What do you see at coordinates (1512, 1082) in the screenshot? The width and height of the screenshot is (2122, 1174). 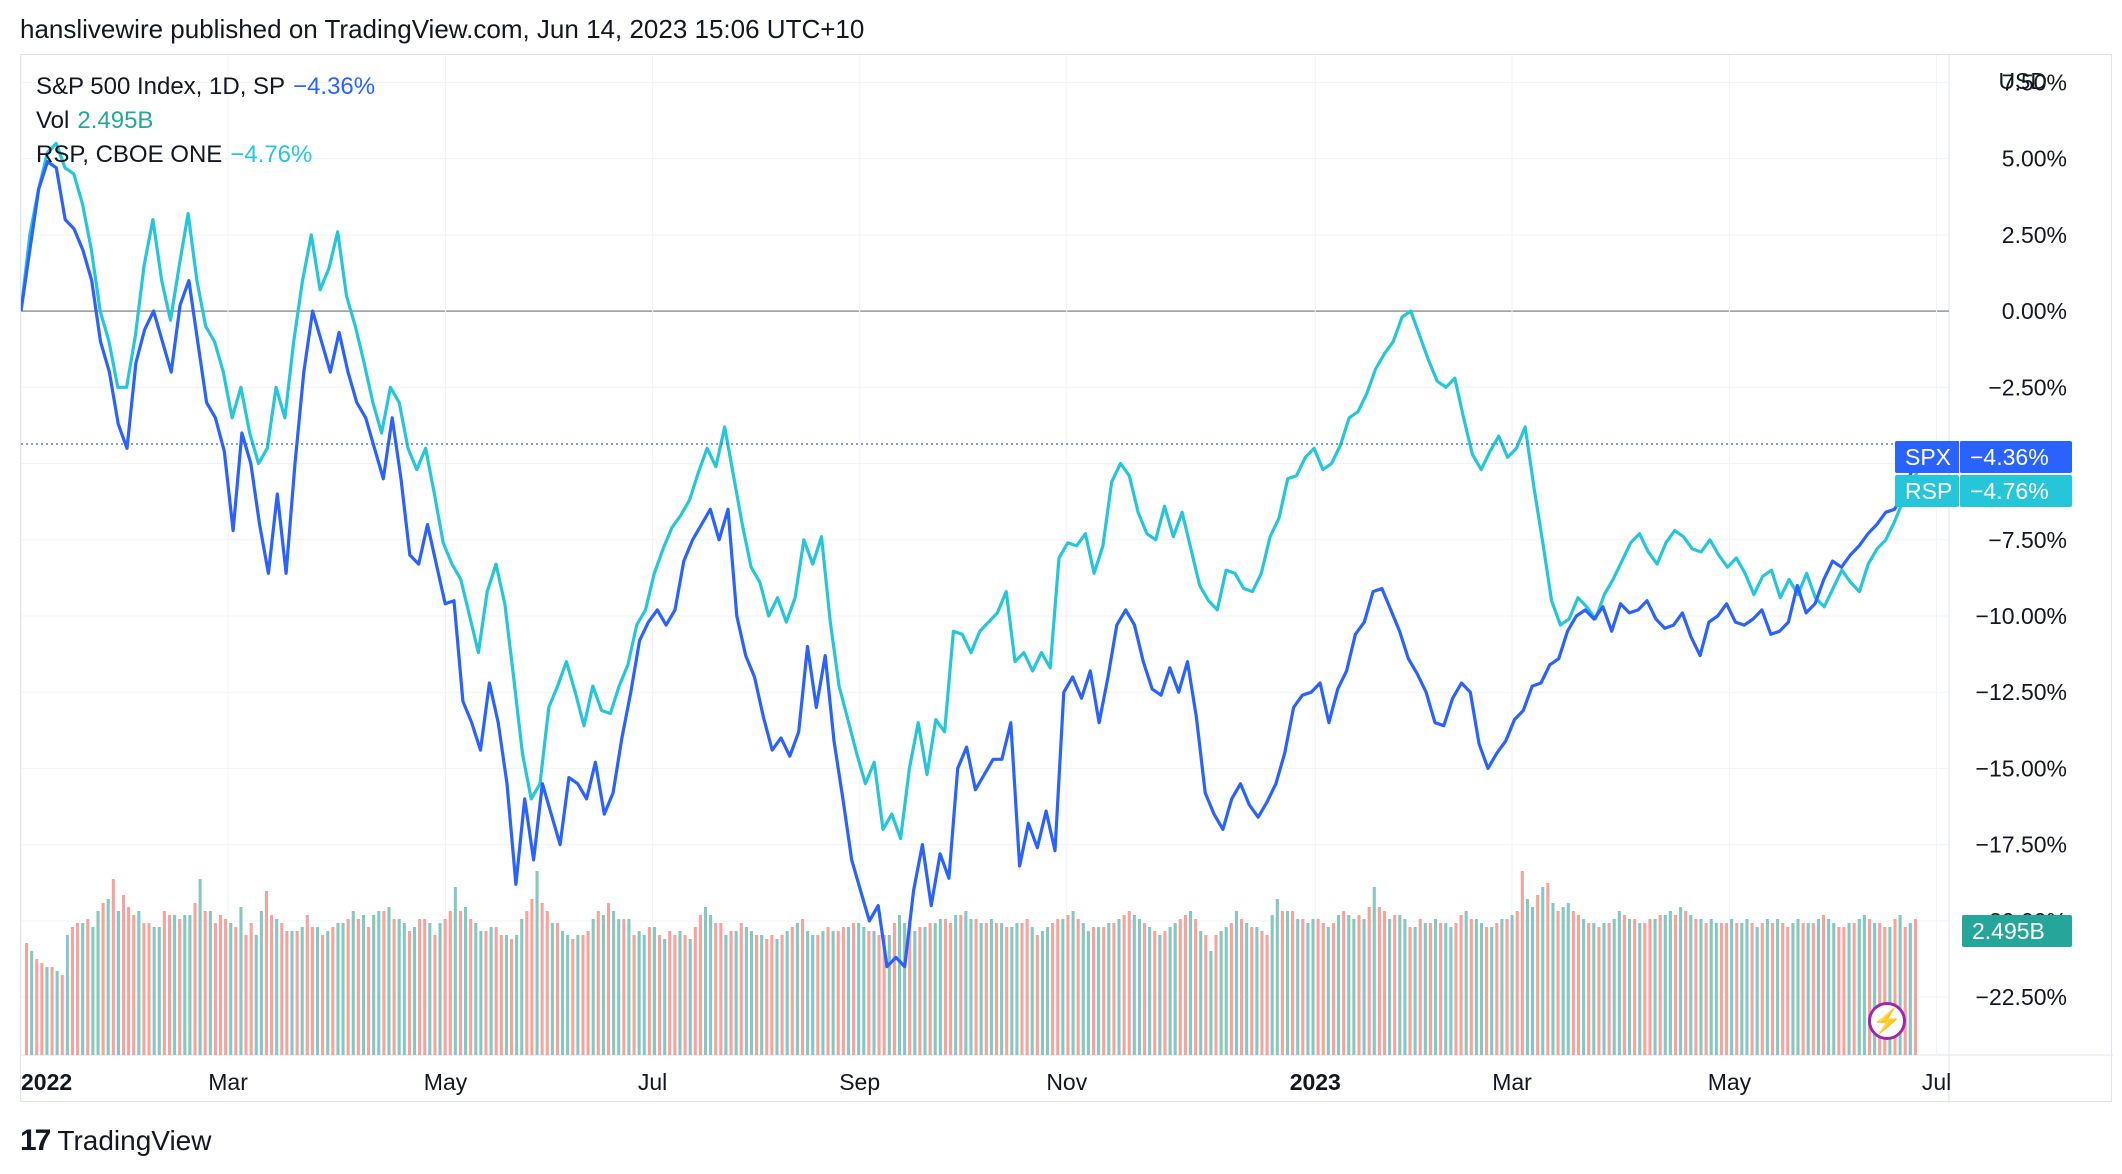 I see `x-tick-label: Mar` at bounding box center [1512, 1082].